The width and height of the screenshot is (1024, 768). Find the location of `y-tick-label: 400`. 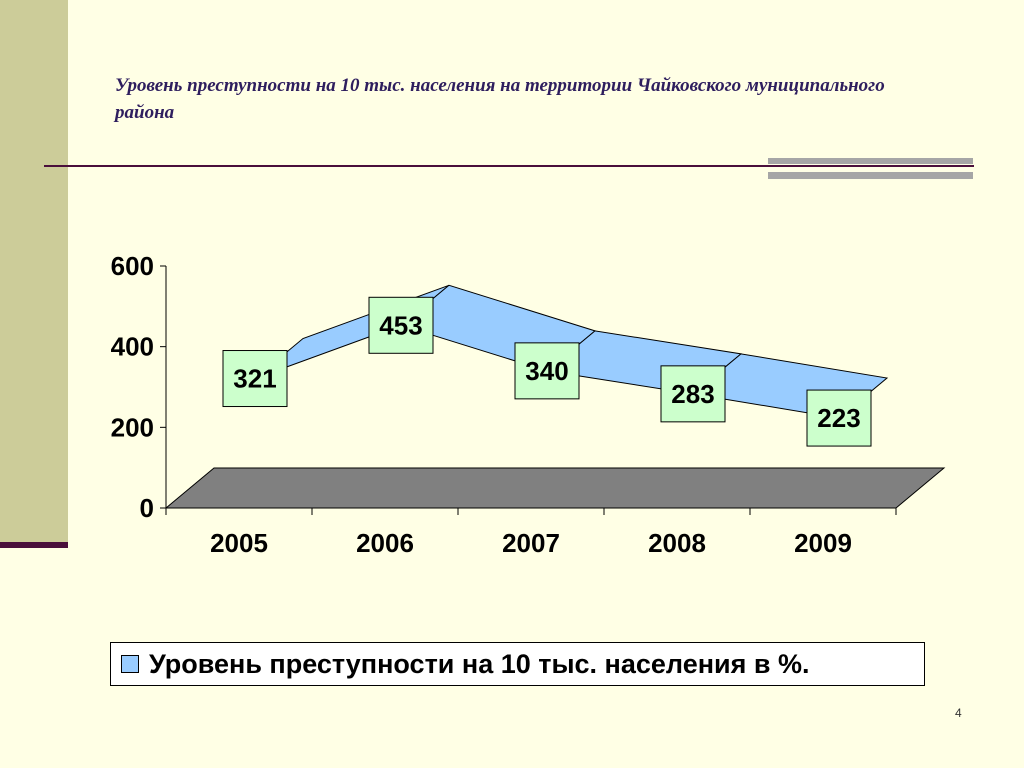

y-tick-label: 400 is located at coordinates (132, 347).